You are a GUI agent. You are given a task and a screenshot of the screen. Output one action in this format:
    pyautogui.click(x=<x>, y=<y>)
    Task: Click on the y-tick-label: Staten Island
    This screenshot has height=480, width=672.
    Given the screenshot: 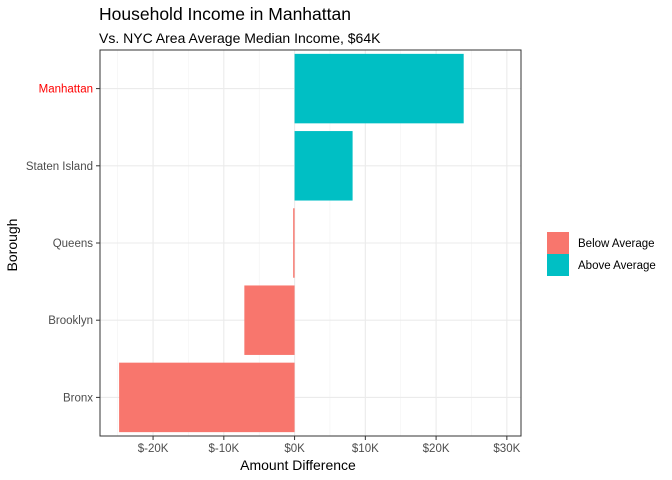 What is the action you would take?
    pyautogui.click(x=59, y=167)
    